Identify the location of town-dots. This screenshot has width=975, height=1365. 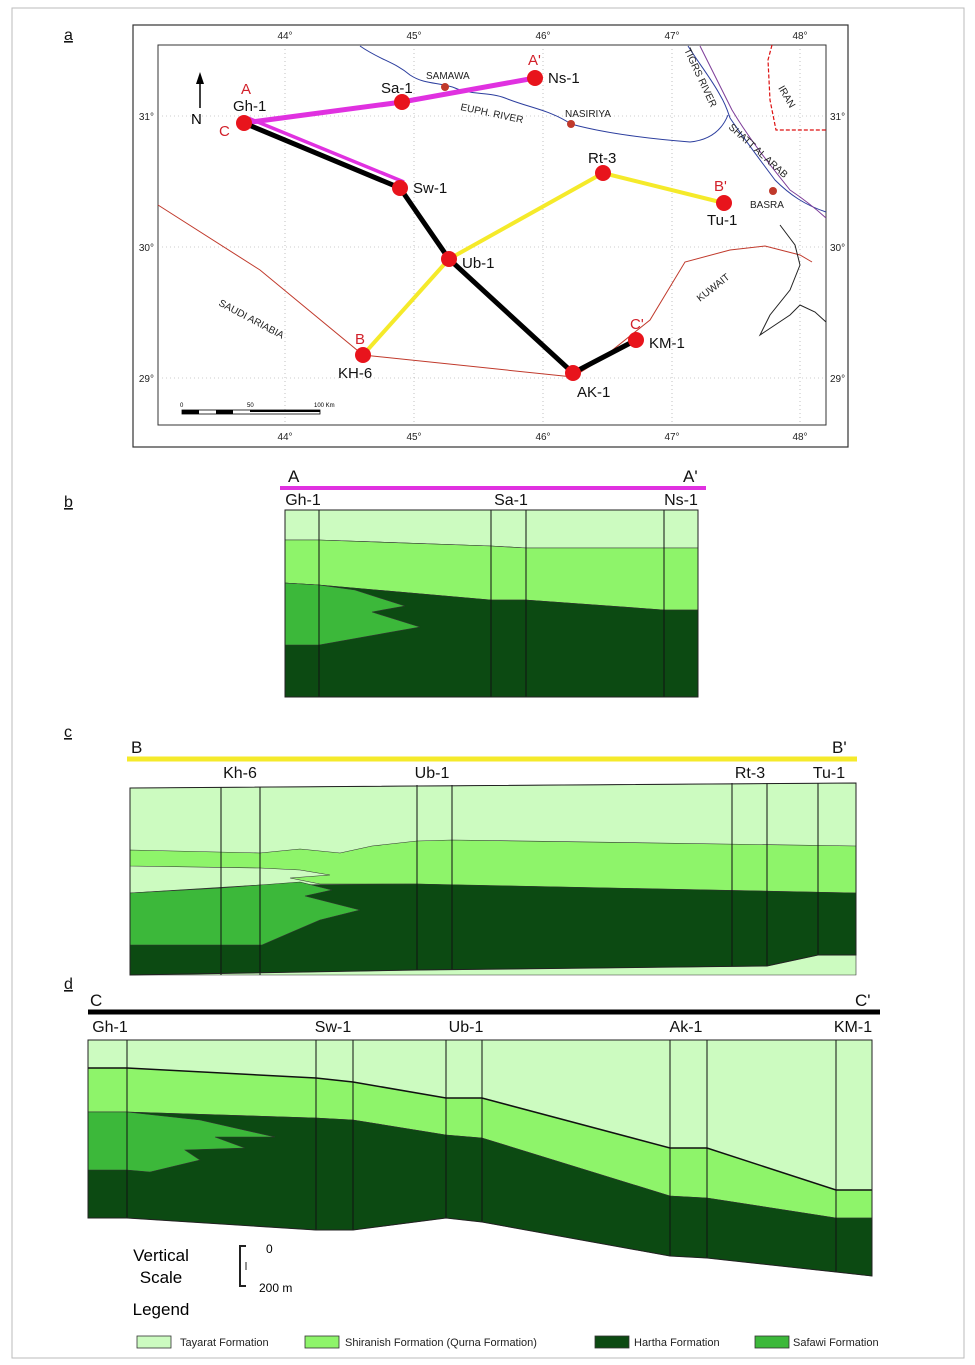
(609, 139).